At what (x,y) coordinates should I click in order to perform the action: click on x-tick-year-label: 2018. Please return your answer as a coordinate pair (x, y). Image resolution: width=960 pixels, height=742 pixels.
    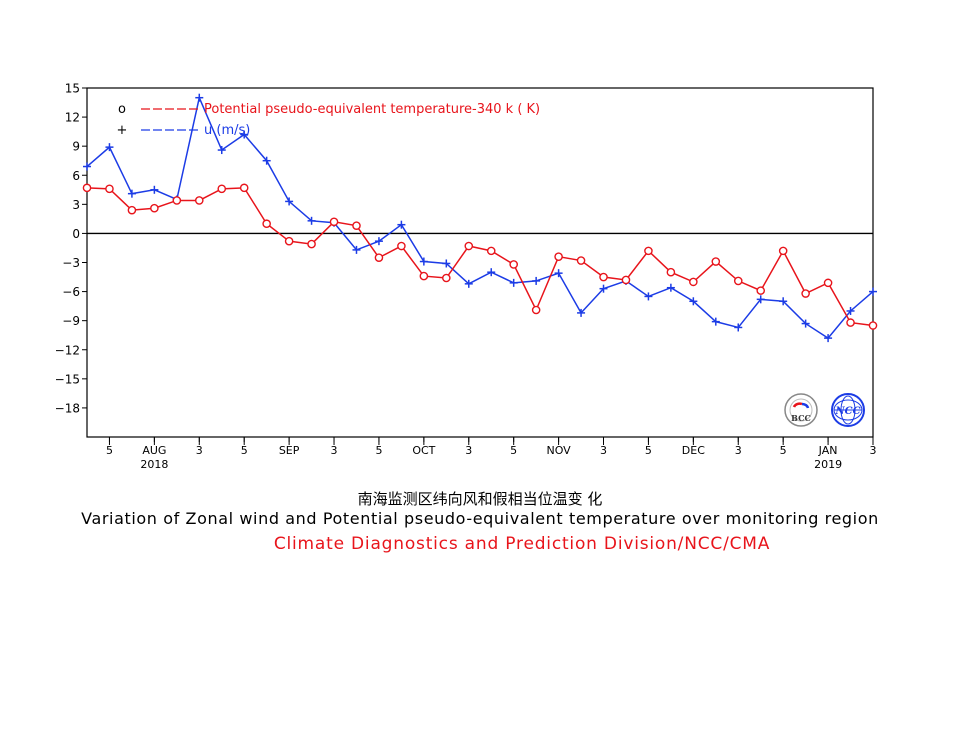
    Looking at the image, I should click on (154, 464).